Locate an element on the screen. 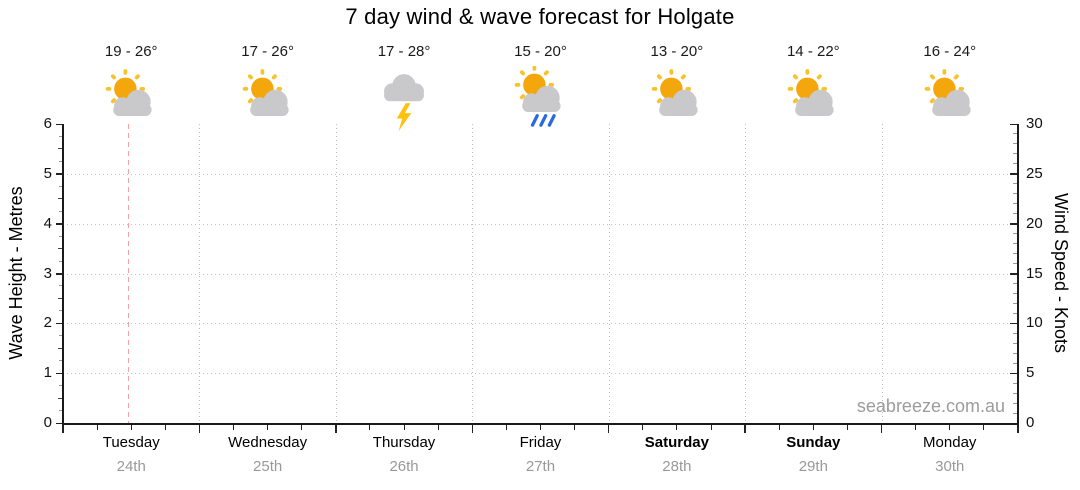 This screenshot has height=490, width=1080. day-date-label: 25th is located at coordinates (268, 466).